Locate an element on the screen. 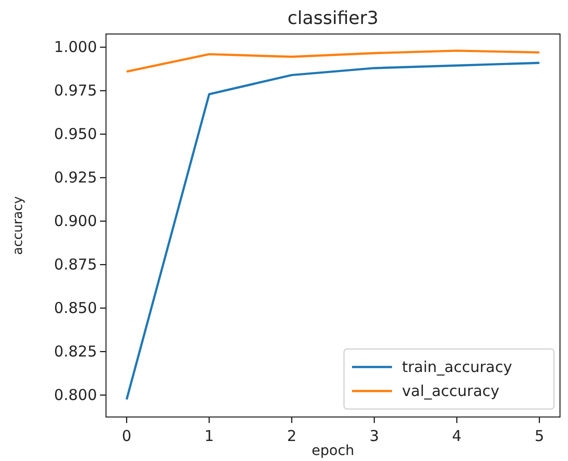 The height and width of the screenshot is (461, 568). chart-title: classifier3 is located at coordinates (333, 18).